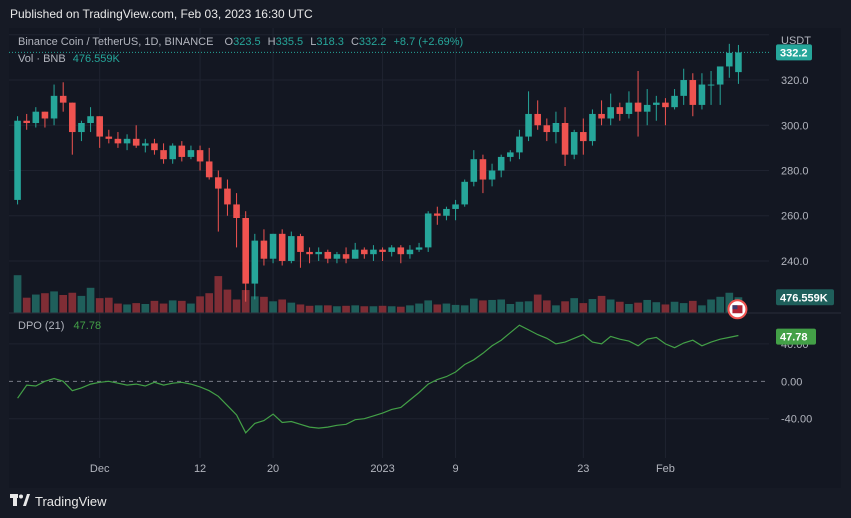 The width and height of the screenshot is (851, 518). What do you see at coordinates (330, 42) in the screenshot?
I see `low-value: 318.3` at bounding box center [330, 42].